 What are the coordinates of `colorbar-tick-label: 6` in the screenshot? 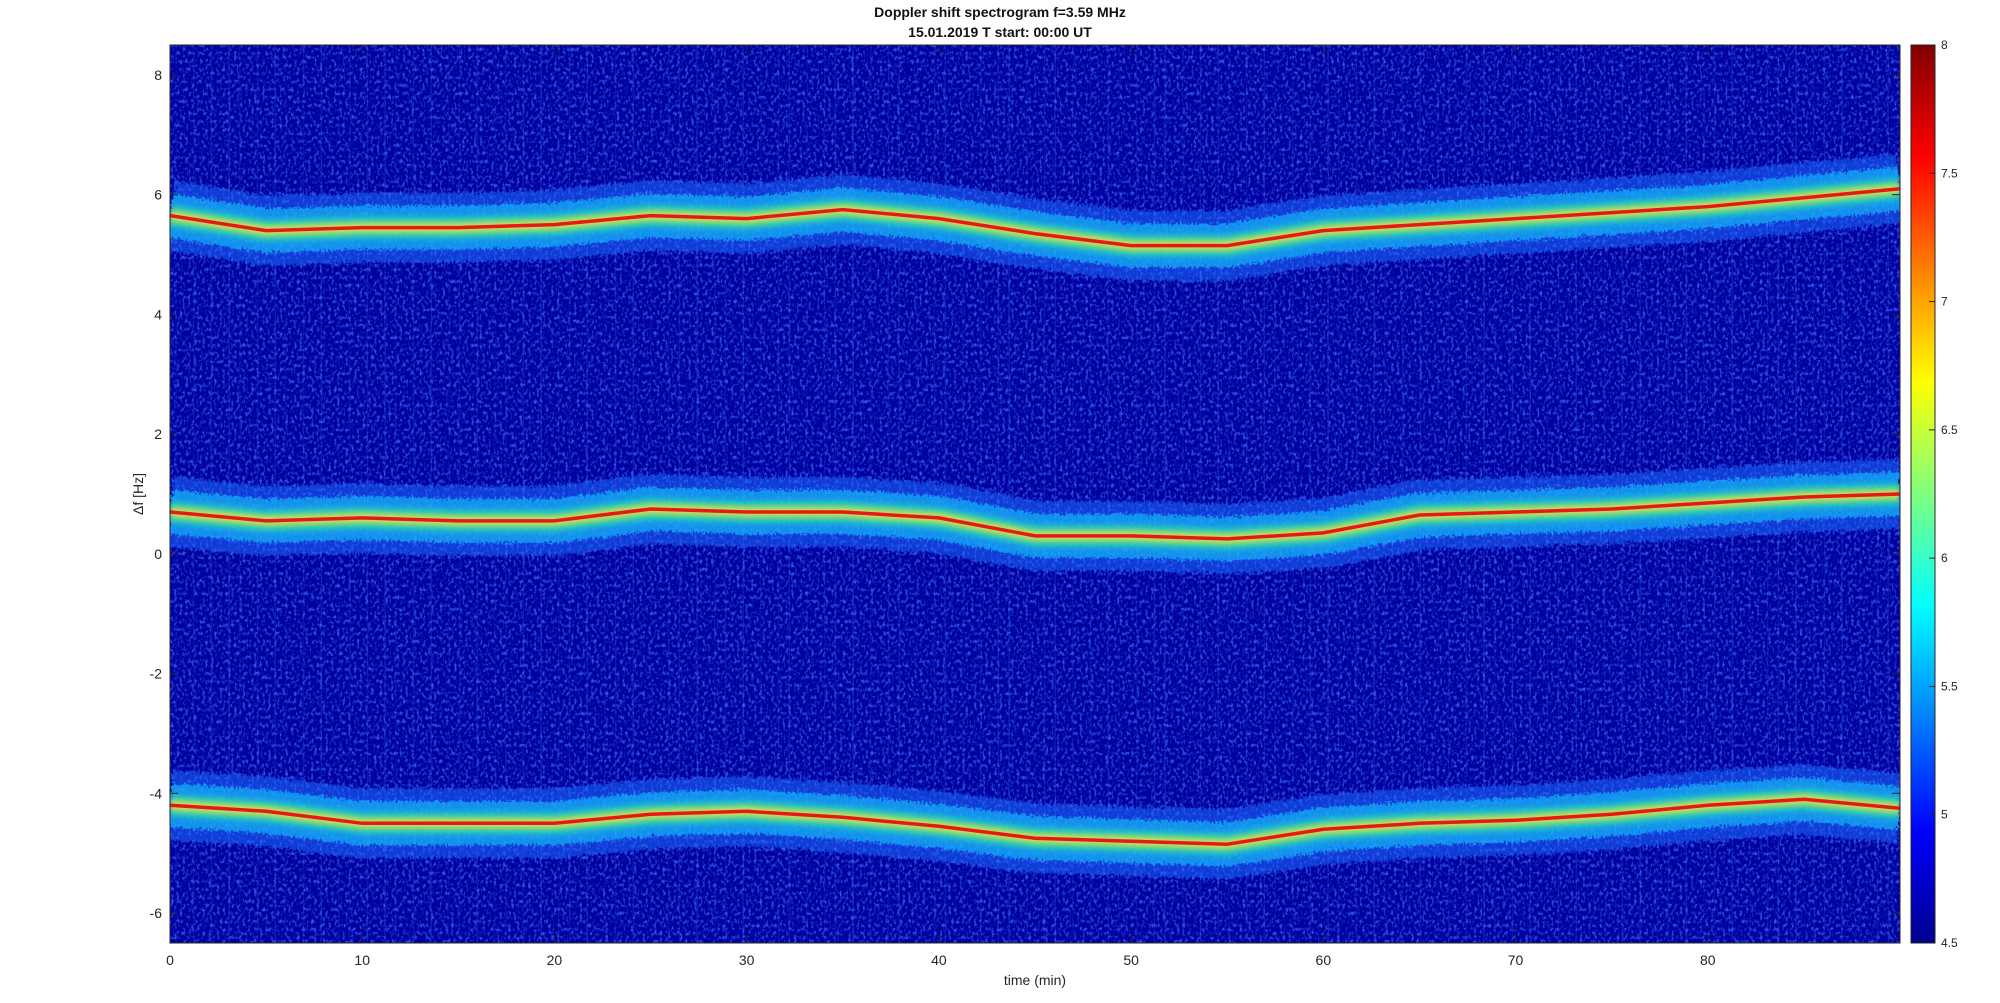 It's located at (1944, 558).